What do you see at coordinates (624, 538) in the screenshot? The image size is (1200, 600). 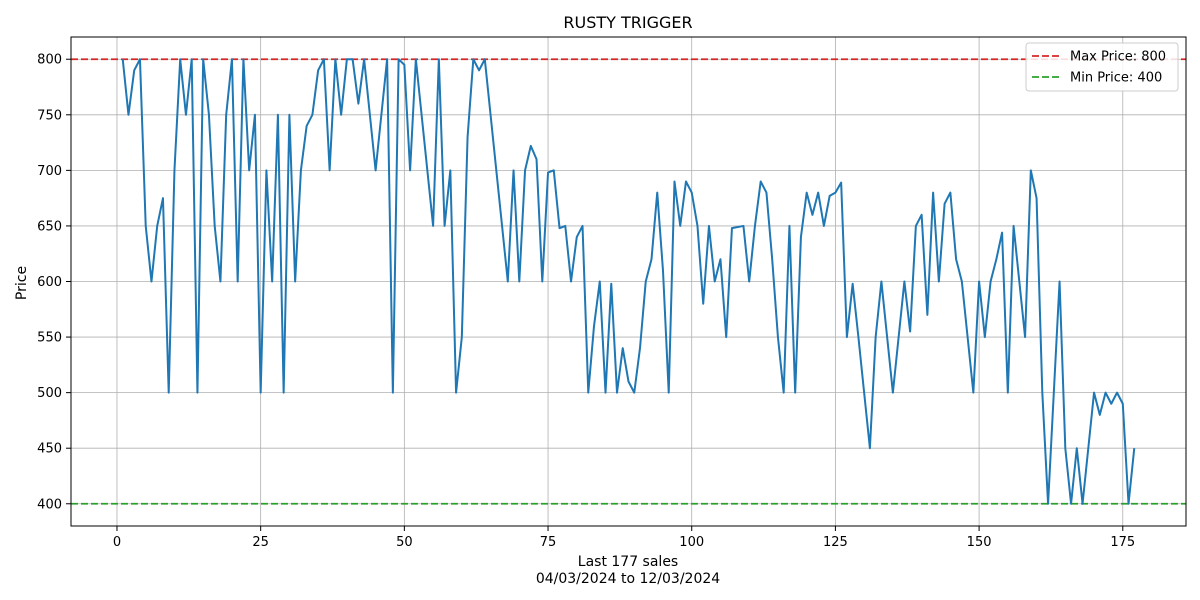 I see `x-axis-ticks: 0 25 50 75 100 125 150 175` at bounding box center [624, 538].